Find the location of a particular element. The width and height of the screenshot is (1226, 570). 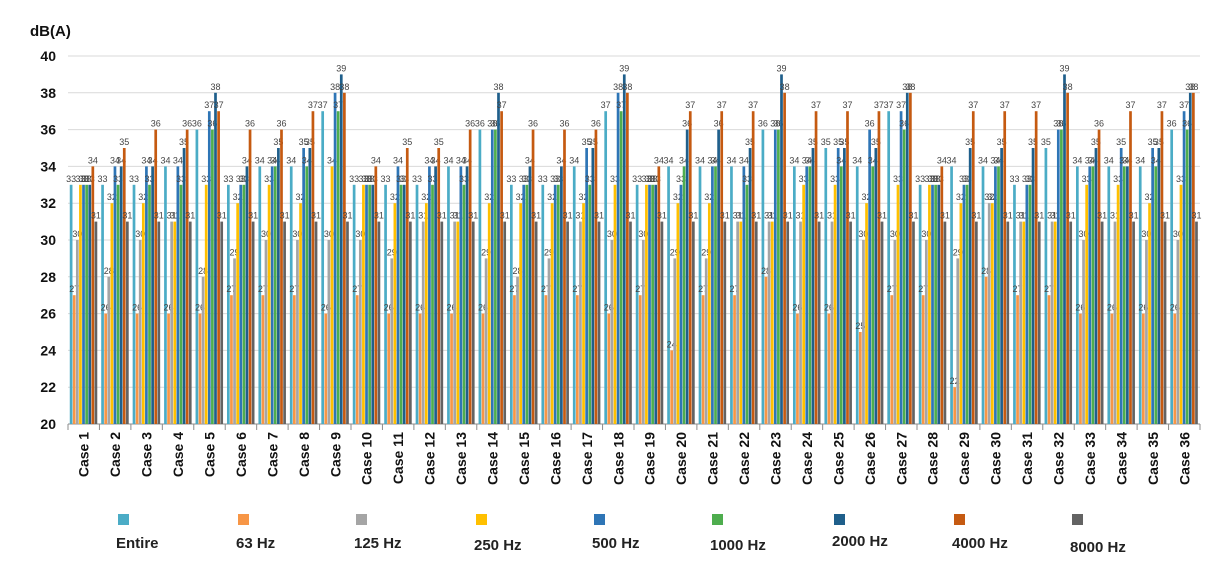

legend-label: 250 Hz is located at coordinates (498, 545).